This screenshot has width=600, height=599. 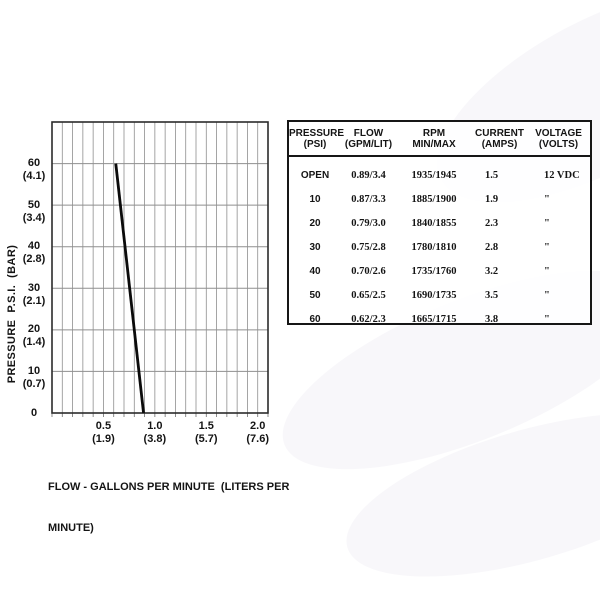 I want to click on spec-table-row: 60 0.62/2.3 1665/1715 3.8 ", so click(x=439, y=319).